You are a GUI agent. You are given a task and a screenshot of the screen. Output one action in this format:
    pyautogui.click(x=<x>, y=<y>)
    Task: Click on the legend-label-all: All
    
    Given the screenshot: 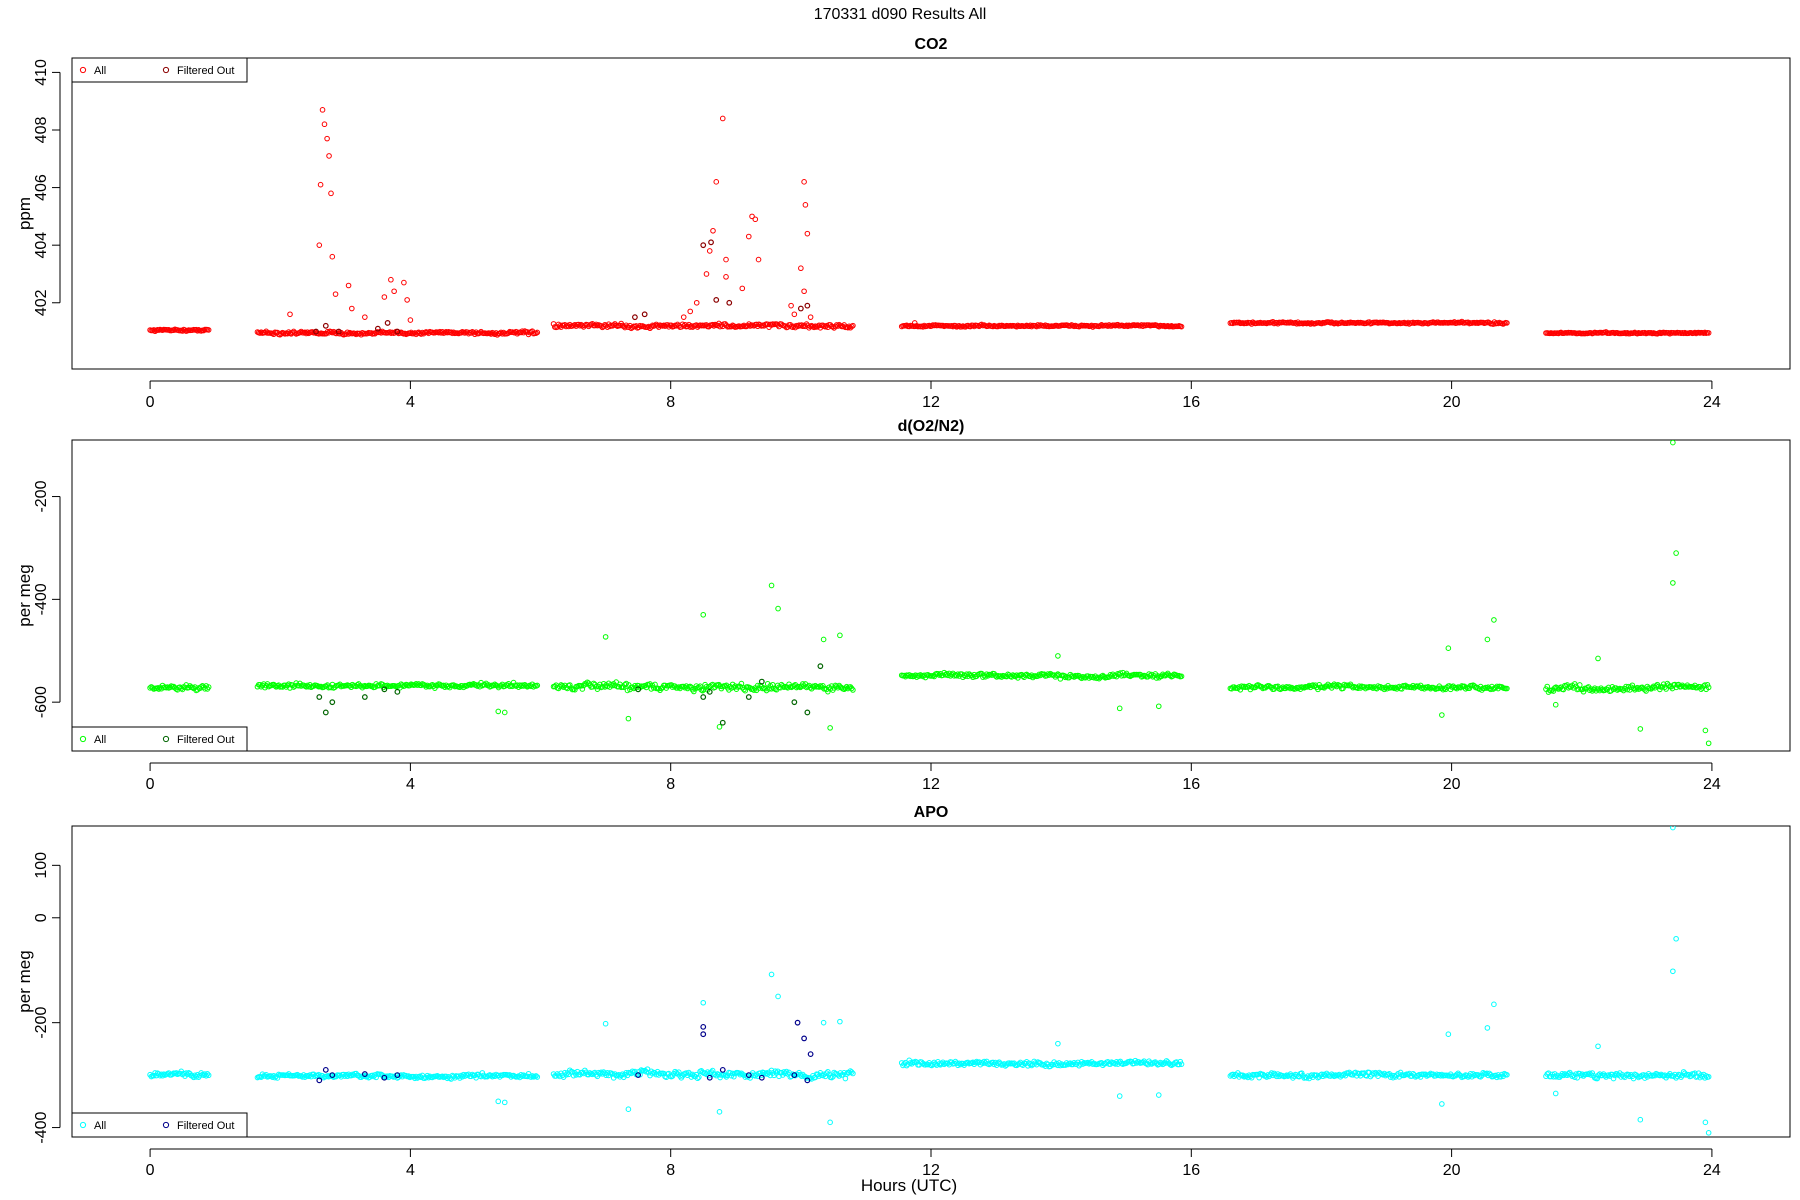 What is the action you would take?
    pyautogui.click(x=100, y=71)
    